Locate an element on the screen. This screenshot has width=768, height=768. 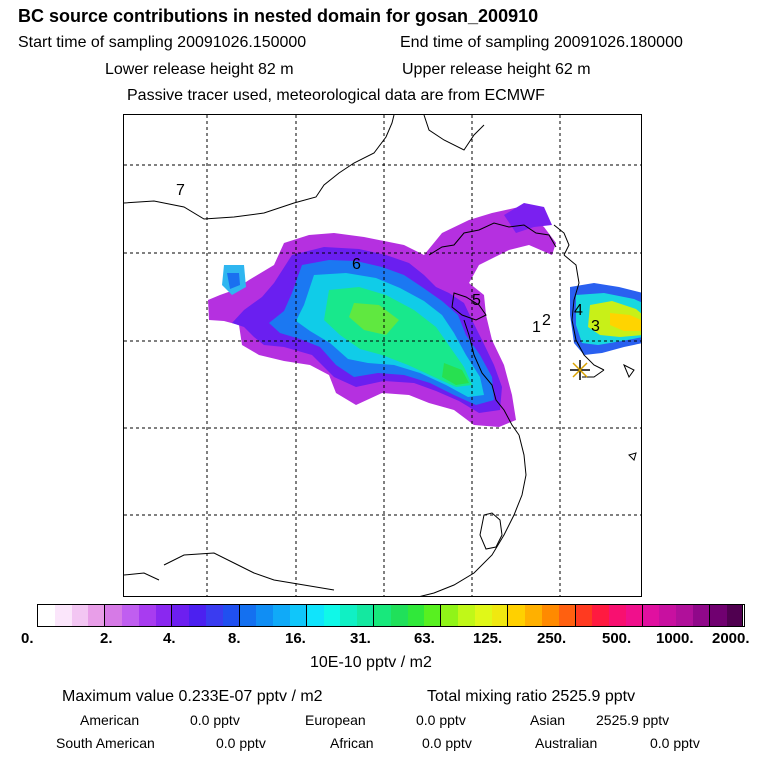
african-value: 0.0 pptv is located at coordinates (447, 743).